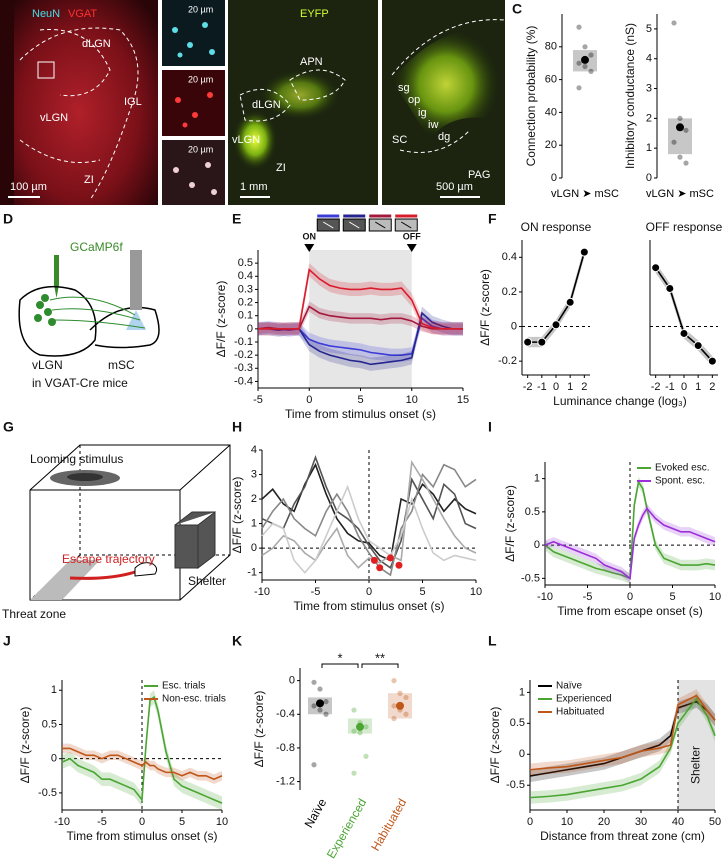  Describe the element at coordinates (194, 699) in the screenshot. I see `legend-label: Non-esc. trials` at that location.